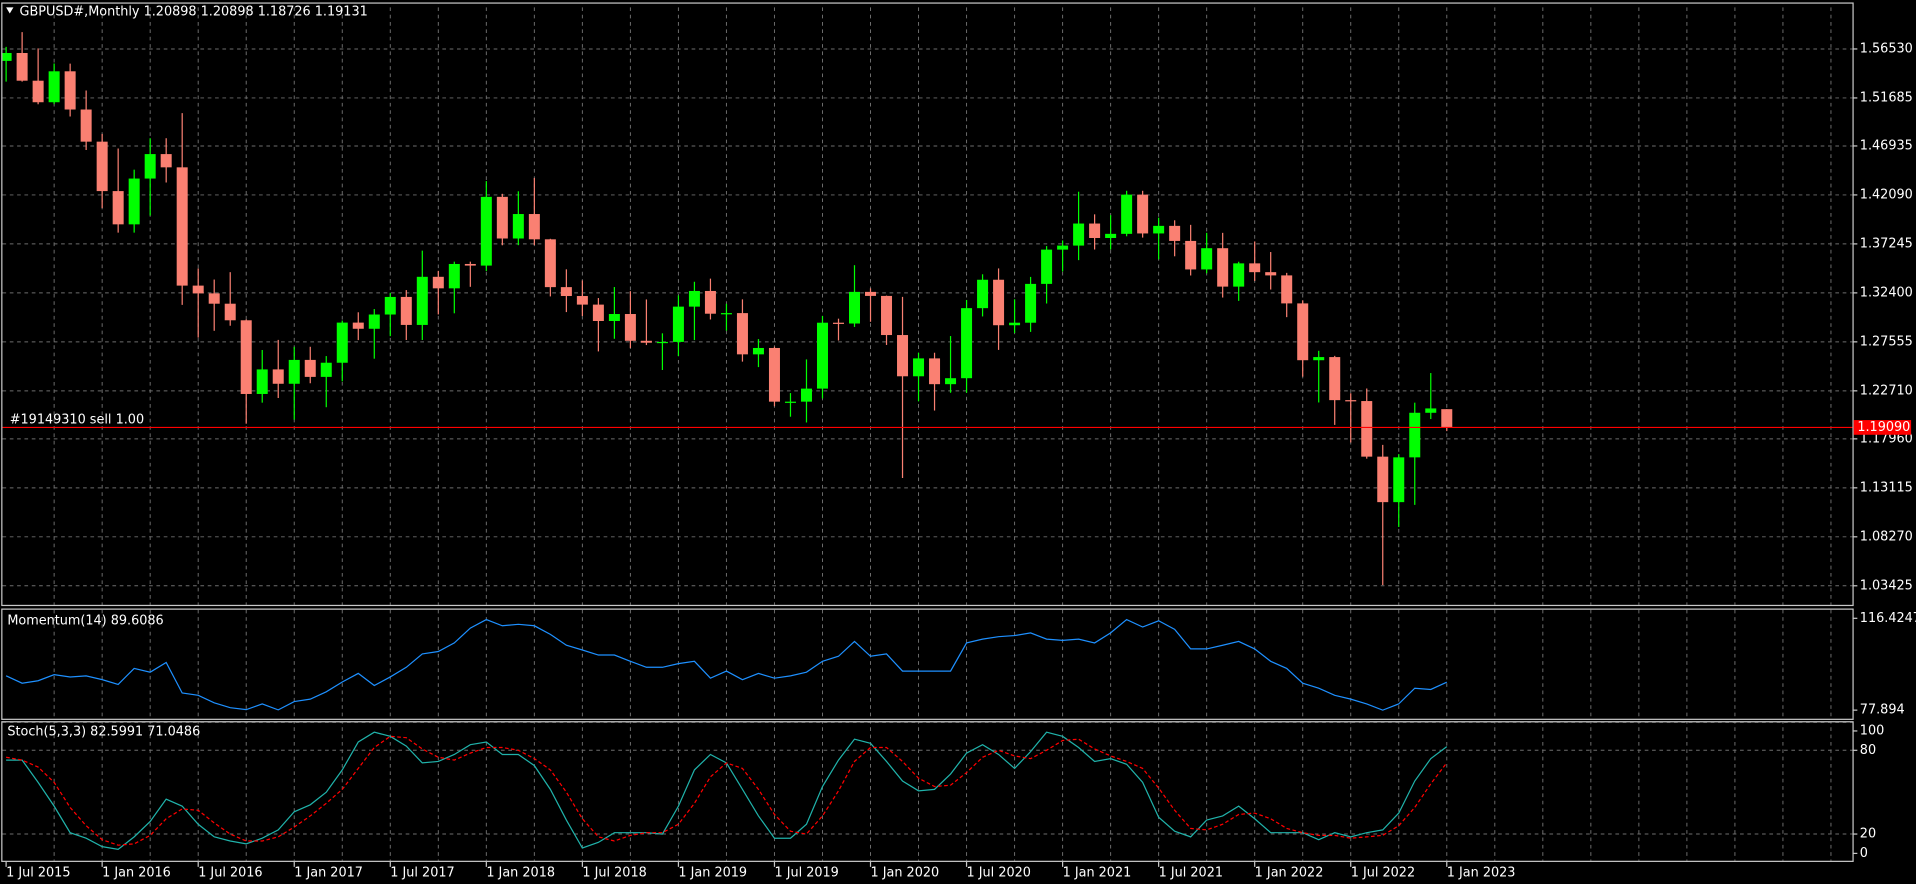 The image size is (1916, 884). I want to click on x-tick-label: 1 Jan 2023, so click(1481, 872).